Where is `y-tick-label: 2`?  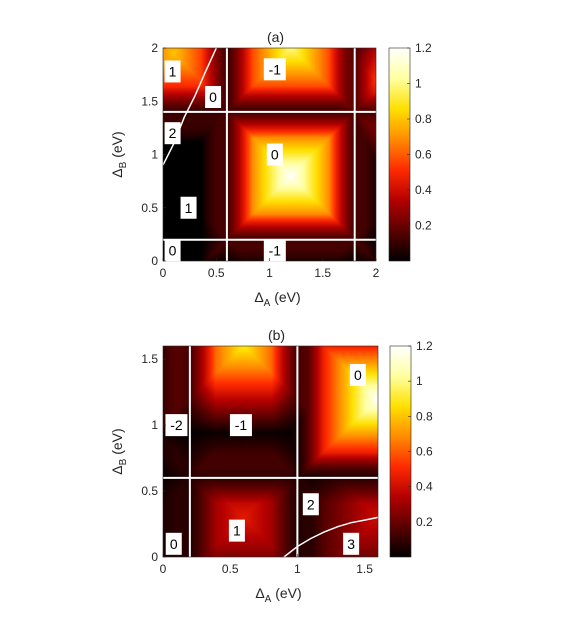 y-tick-label: 2 is located at coordinates (154, 48).